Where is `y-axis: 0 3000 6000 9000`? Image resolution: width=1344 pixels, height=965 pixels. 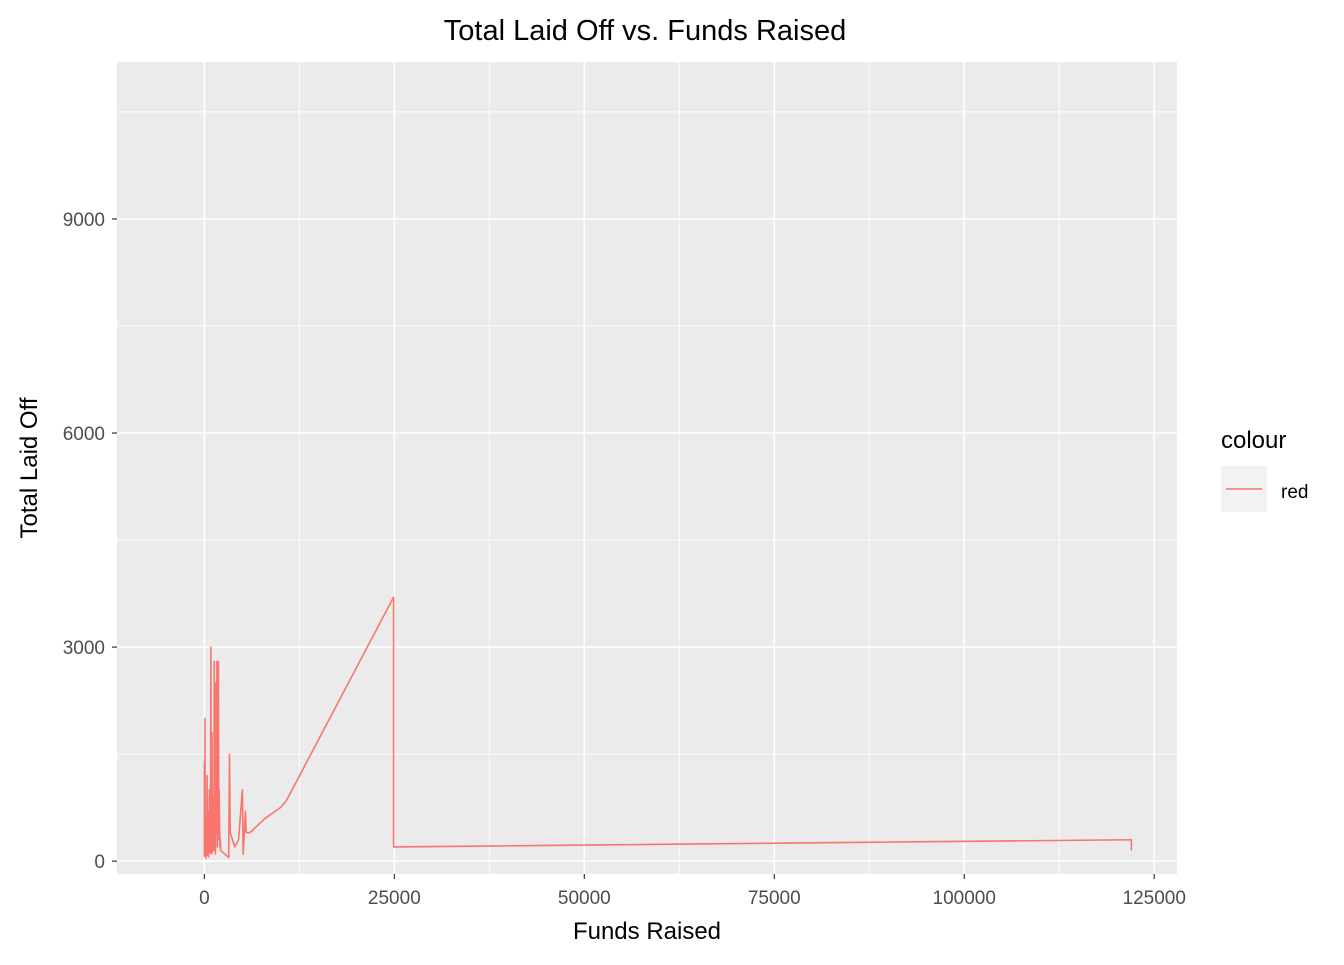
y-axis: 0 3000 6000 9000 is located at coordinates (90, 541).